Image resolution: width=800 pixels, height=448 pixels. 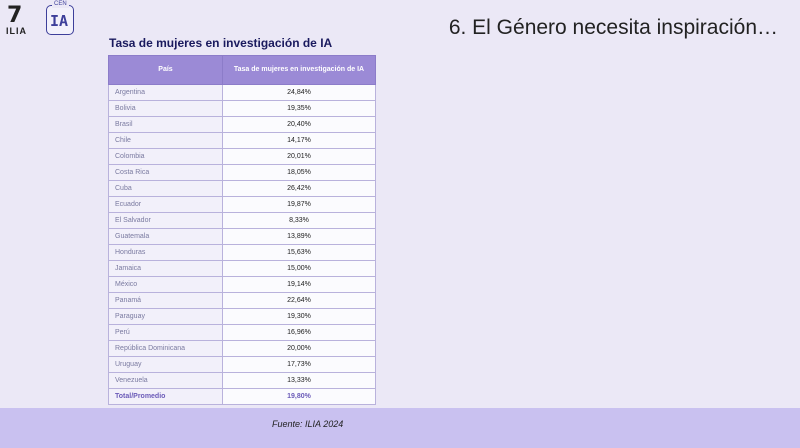 What do you see at coordinates (299, 396) in the screenshot?
I see `rate-cell: 19,80%` at bounding box center [299, 396].